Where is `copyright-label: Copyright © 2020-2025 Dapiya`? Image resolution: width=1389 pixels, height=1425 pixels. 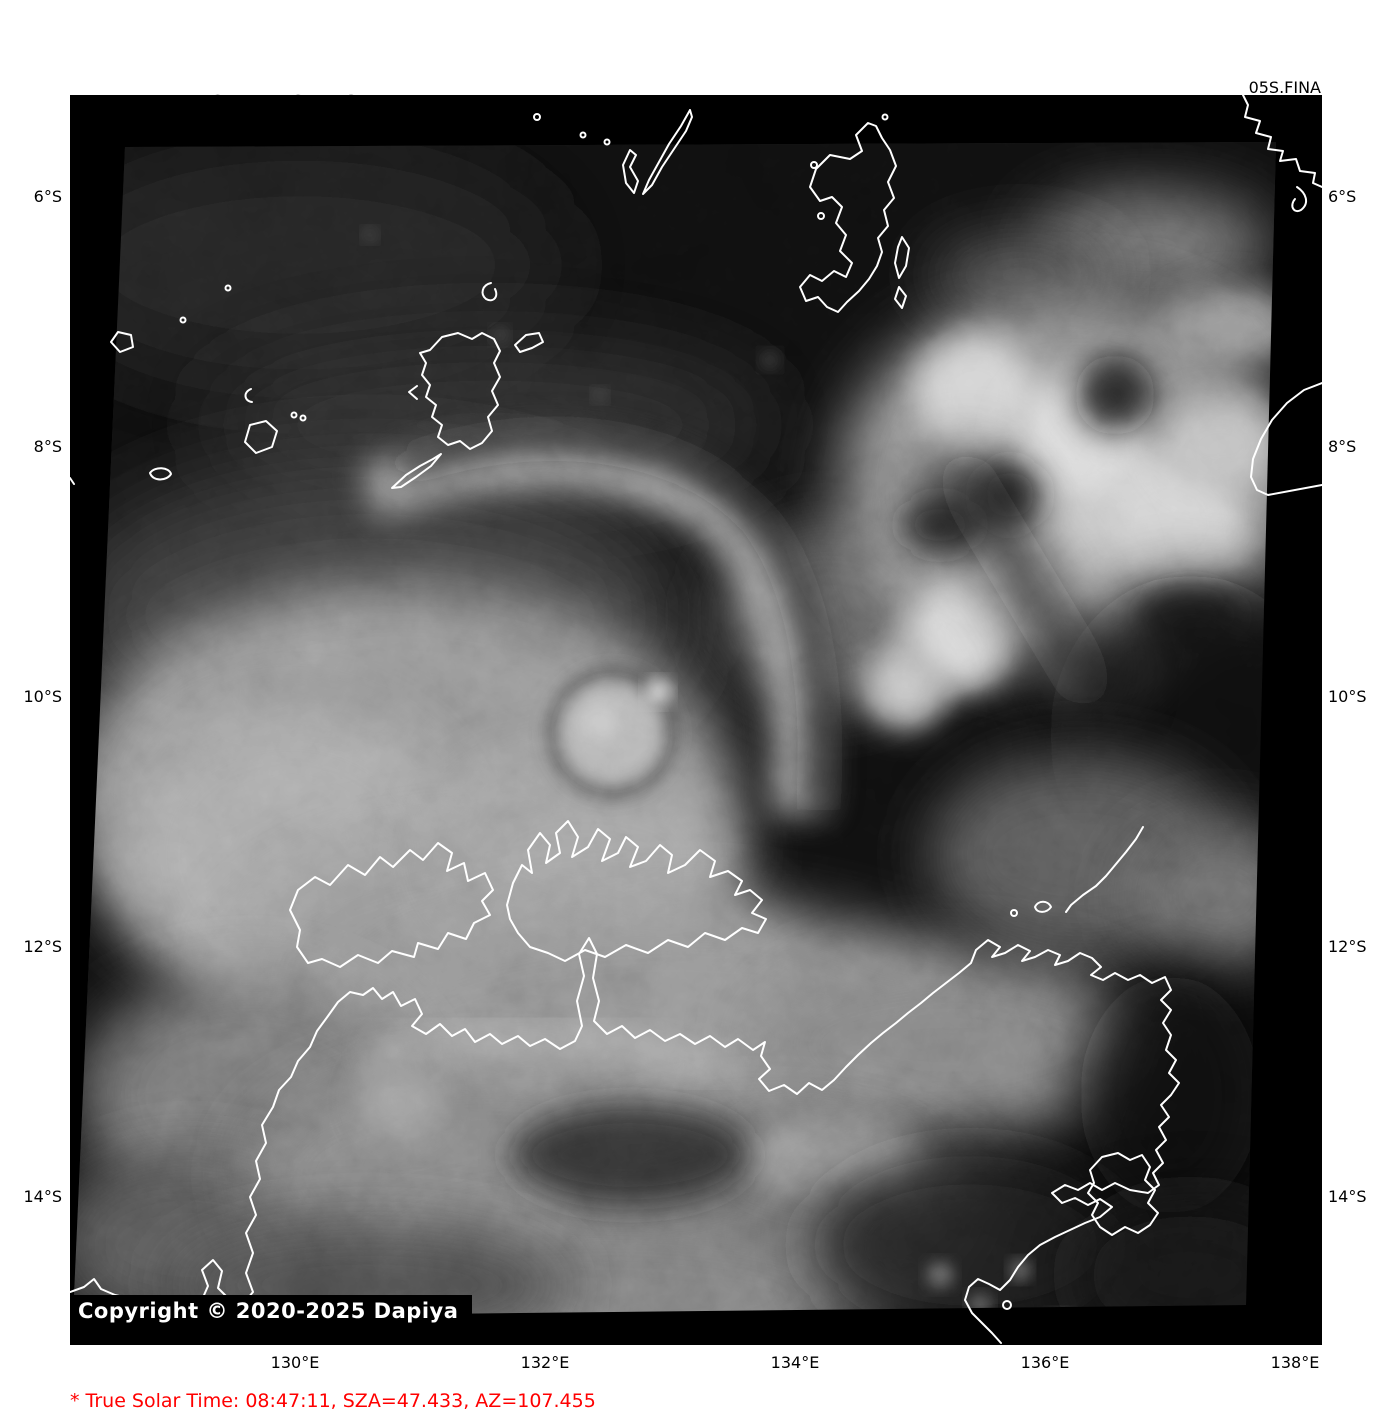
copyright-label: Copyright © 2020-2025 Dapiya is located at coordinates (271, 1312).